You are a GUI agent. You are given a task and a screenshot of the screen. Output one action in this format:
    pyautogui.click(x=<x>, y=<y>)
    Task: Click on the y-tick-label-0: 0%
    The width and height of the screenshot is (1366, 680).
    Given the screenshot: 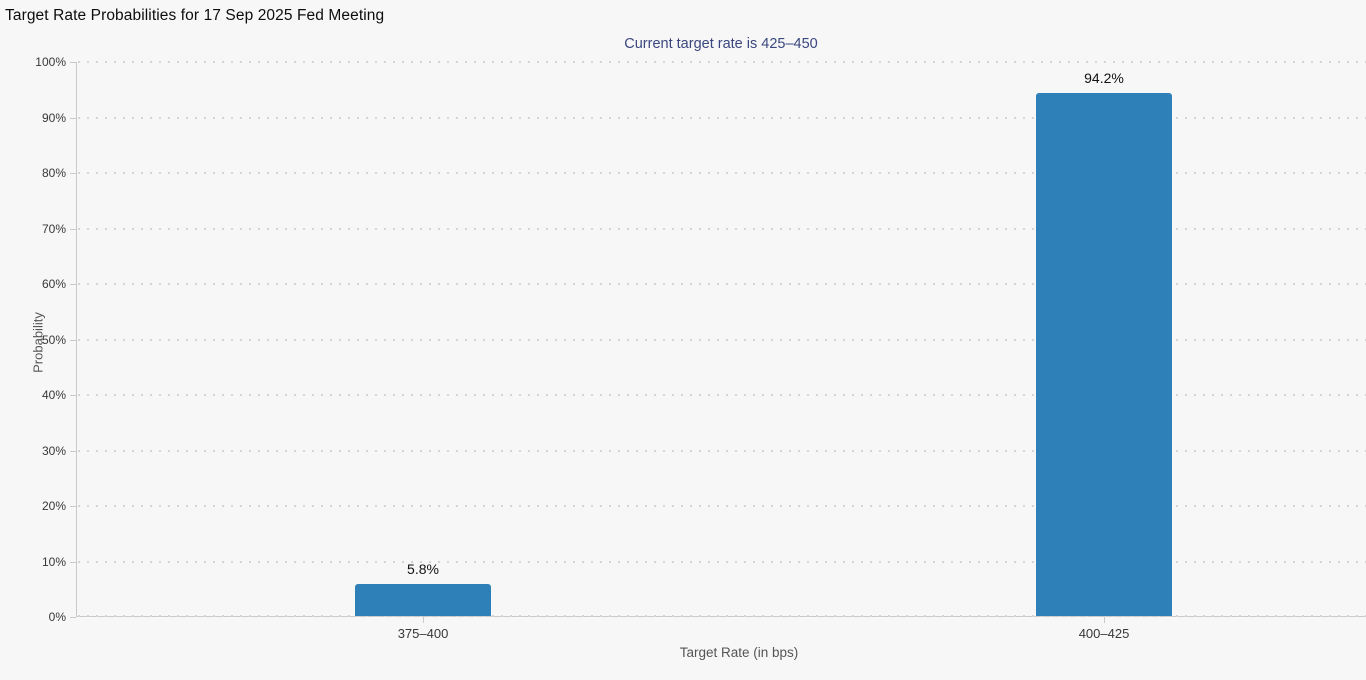 What is the action you would take?
    pyautogui.click(x=57, y=617)
    